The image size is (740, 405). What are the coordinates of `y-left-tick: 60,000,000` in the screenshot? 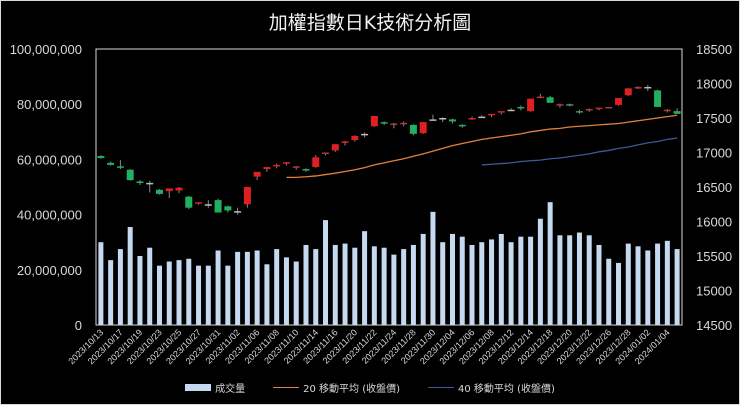 It's located at (49, 159).